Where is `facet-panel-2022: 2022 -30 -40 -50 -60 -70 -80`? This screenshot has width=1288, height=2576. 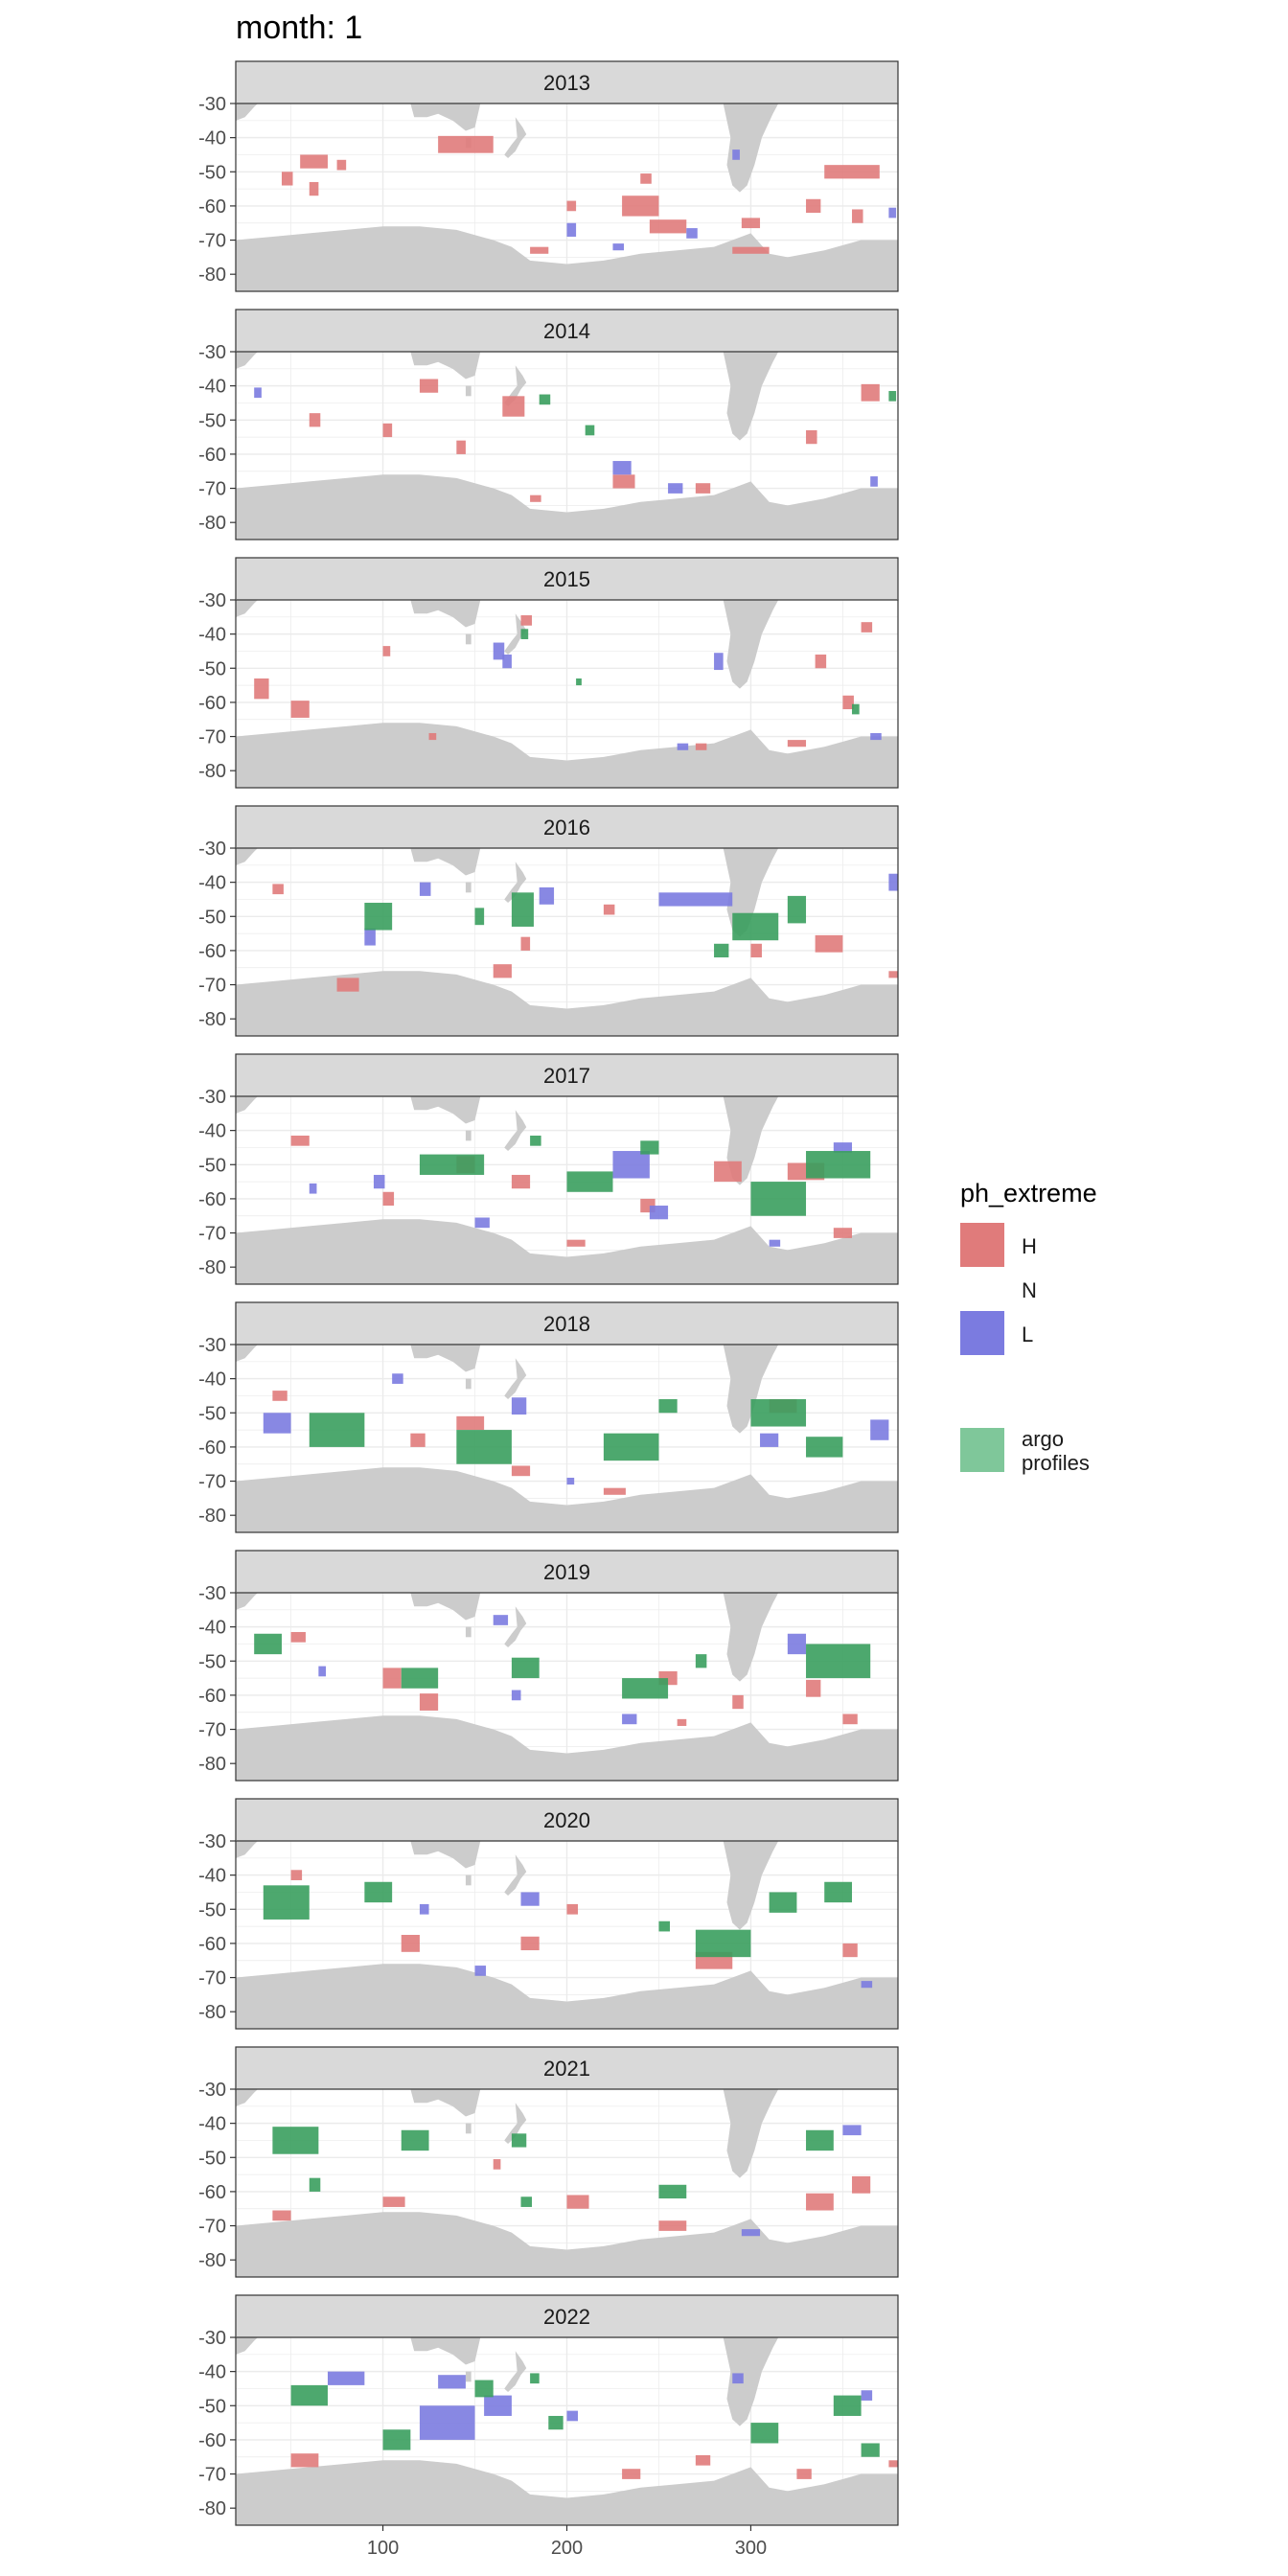 facet-panel-2022: 2022 -30 -40 -50 -60 -70 -80 is located at coordinates (548, 2410).